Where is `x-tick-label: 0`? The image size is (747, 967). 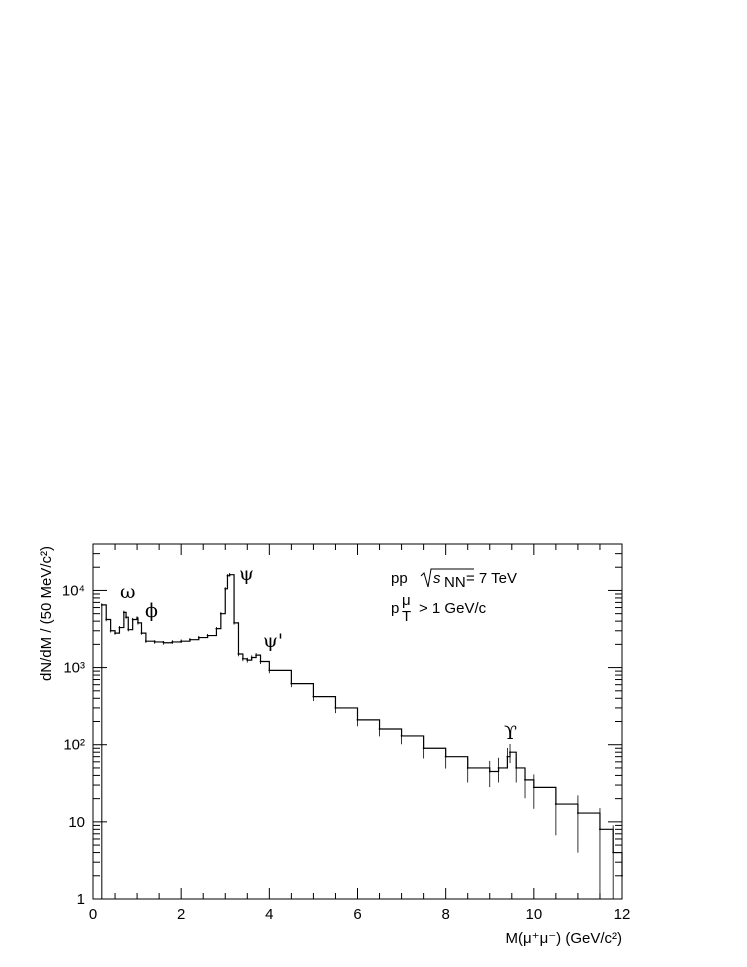
x-tick-label: 0 is located at coordinates (93, 914).